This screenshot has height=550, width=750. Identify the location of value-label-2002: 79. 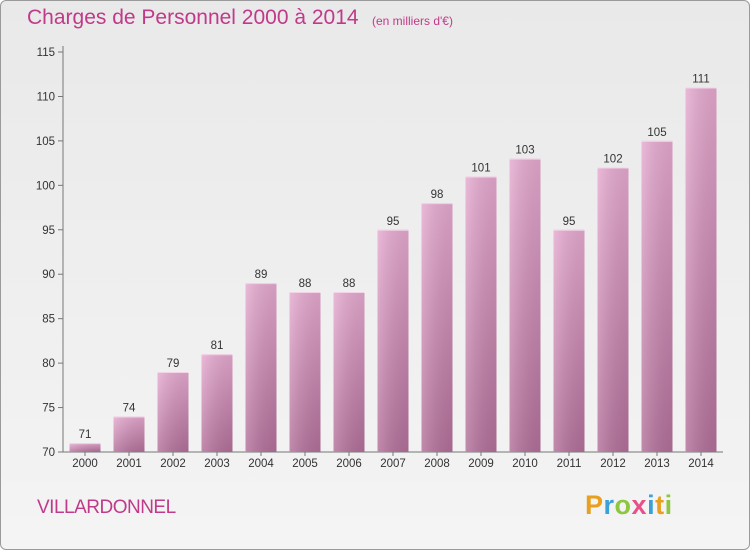
(173, 364).